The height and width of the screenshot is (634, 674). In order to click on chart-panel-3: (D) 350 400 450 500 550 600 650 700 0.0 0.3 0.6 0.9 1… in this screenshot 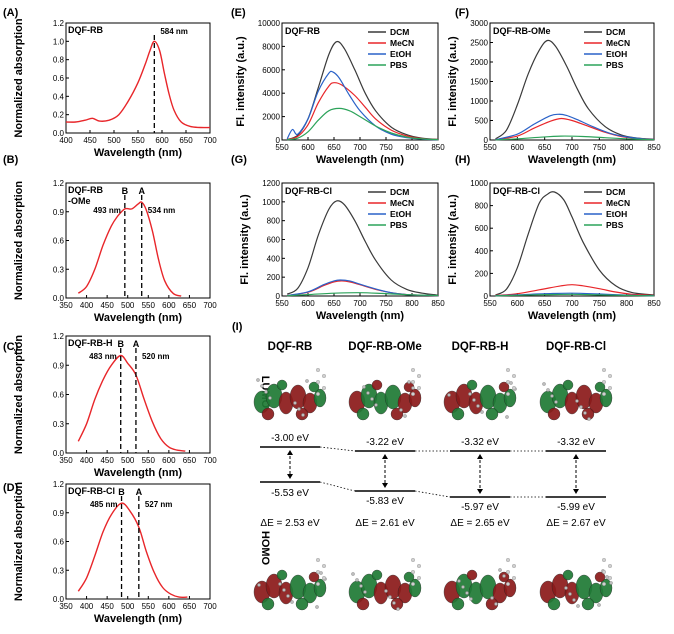, I will do `click(110, 552)`.